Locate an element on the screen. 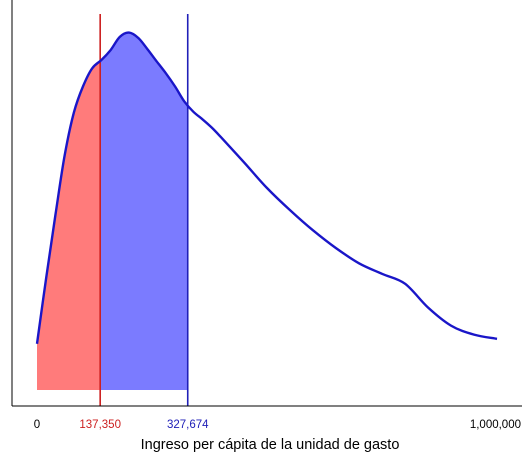 Image resolution: width=522 pixels, height=464 pixels. x-tick-label: 327,674 is located at coordinates (188, 425).